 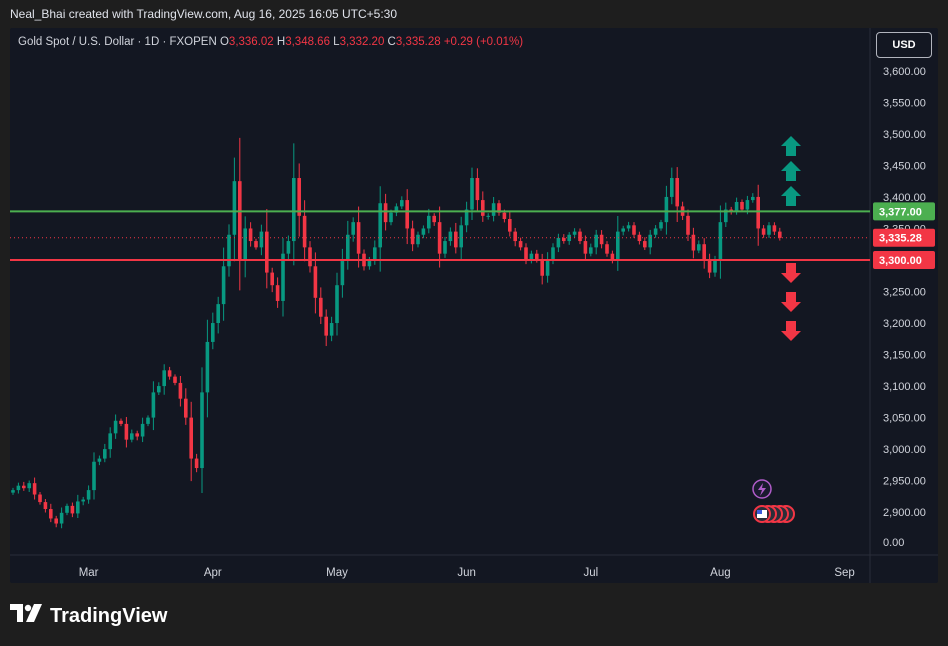 What do you see at coordinates (224, 42) in the screenshot?
I see `open-label: O` at bounding box center [224, 42].